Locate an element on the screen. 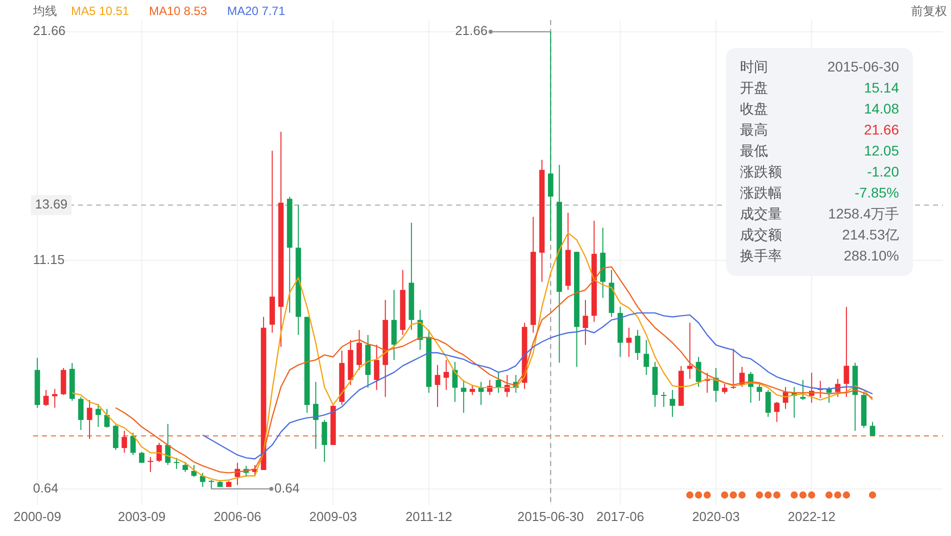  x-tick-label: 2011-12 is located at coordinates (428, 516).